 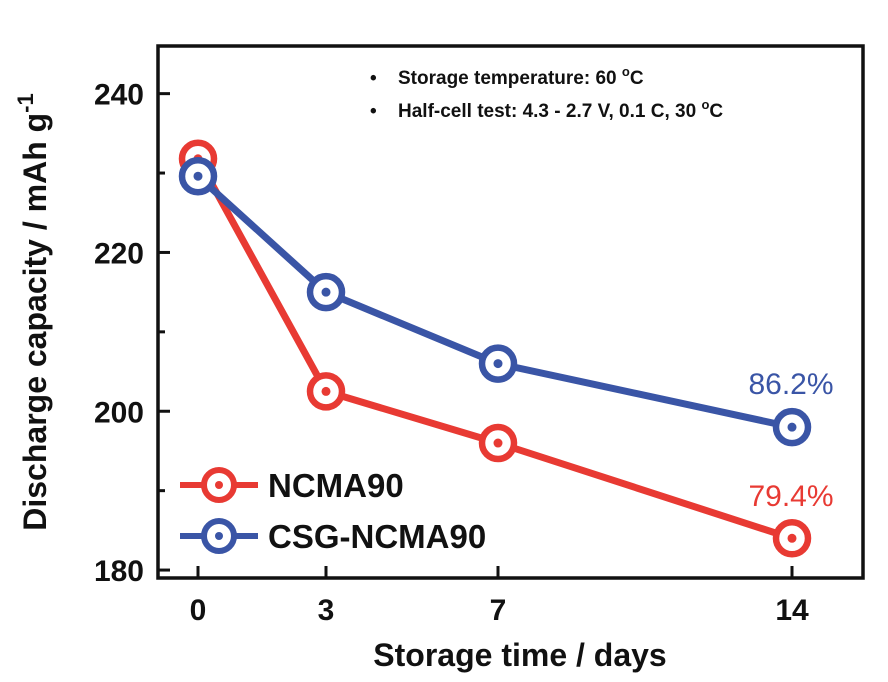 What do you see at coordinates (35, 322) in the screenshot?
I see `y-axis-title-text: Discharge capacity / mAh g` at bounding box center [35, 322].